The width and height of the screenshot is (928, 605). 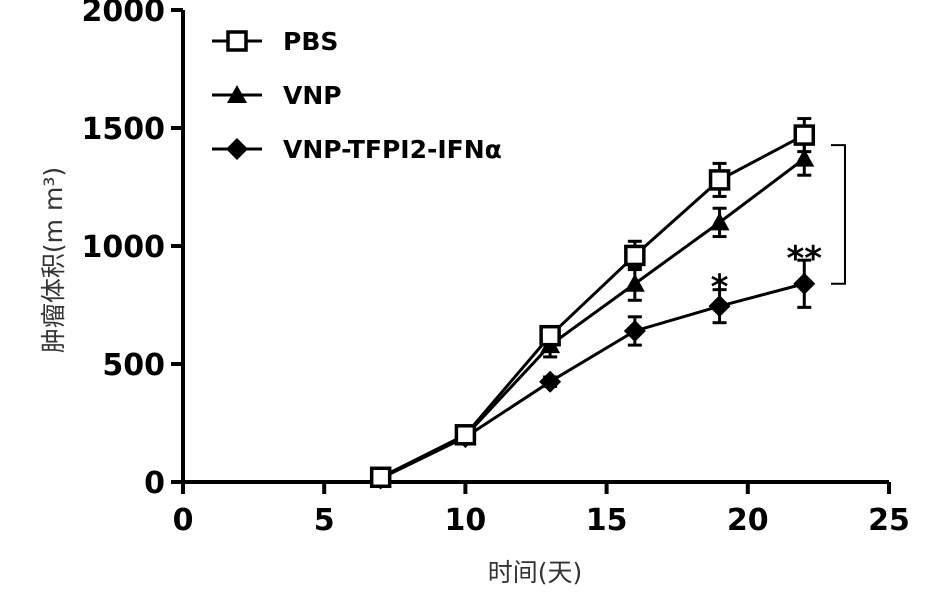 I want to click on x-tick-label: 0, so click(x=183, y=520).